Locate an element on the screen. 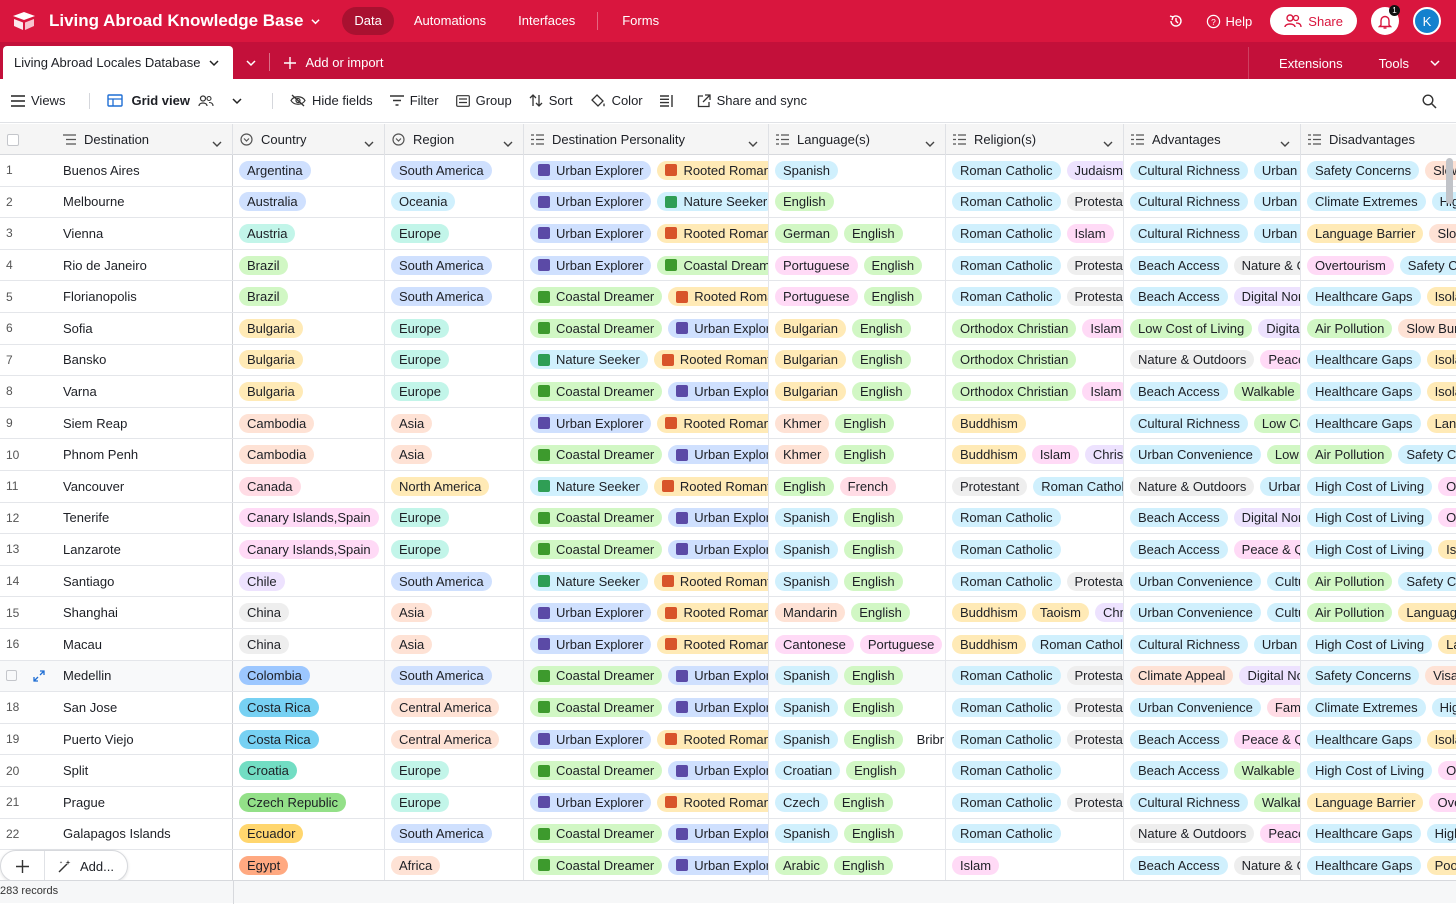  lang-cell: Mandarin English is located at coordinates (857, 612).